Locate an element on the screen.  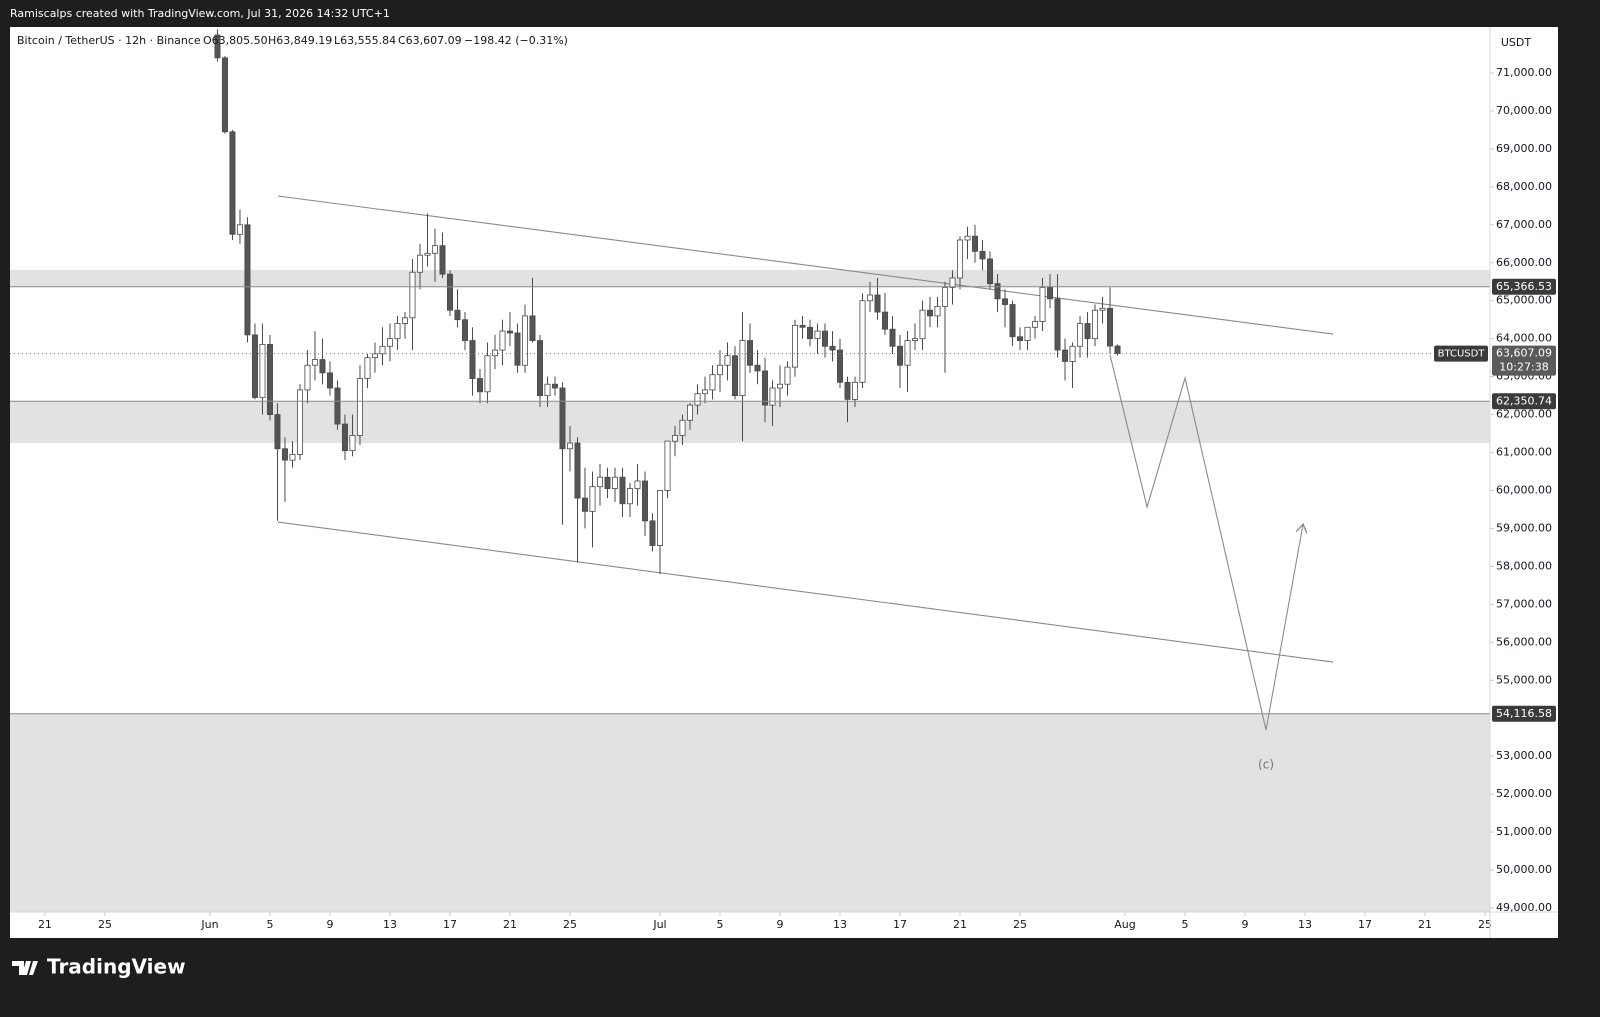
symbol-tag: BTCUSDT is located at coordinates (1462, 354).